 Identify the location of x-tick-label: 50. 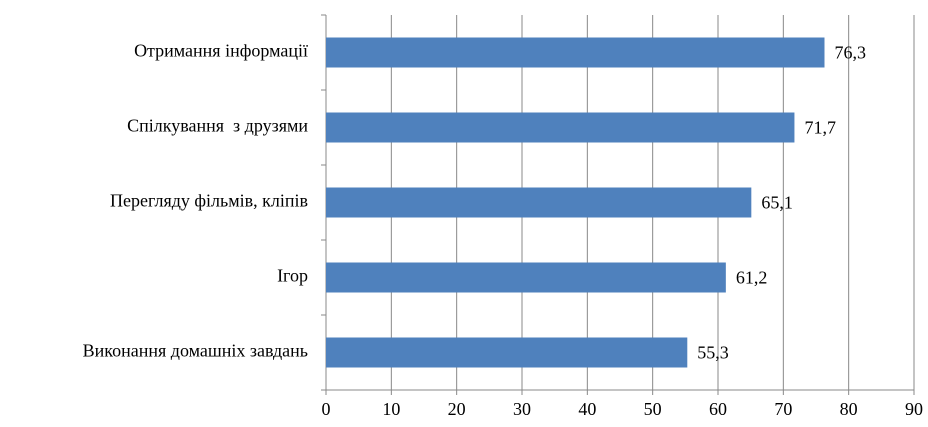
(653, 409).